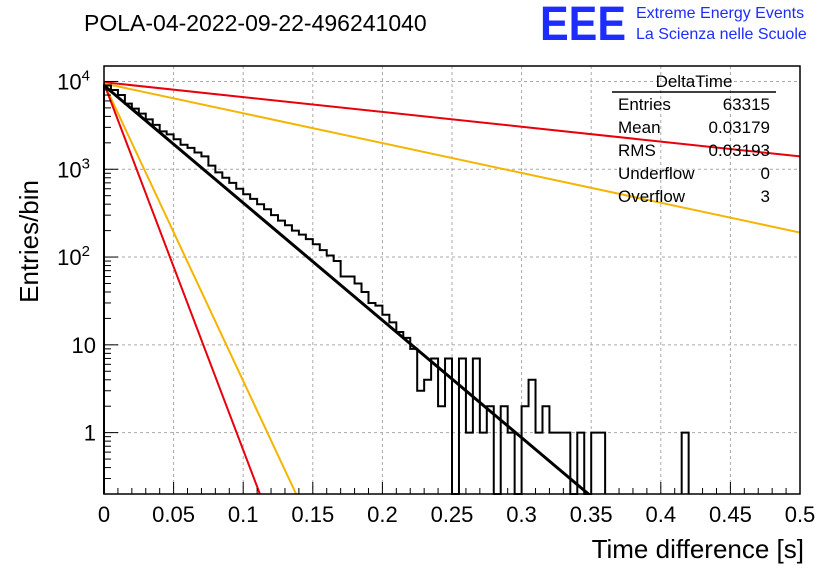 This screenshot has width=836, height=572. I want to click on x-tick-label: 0.35, so click(591, 514).